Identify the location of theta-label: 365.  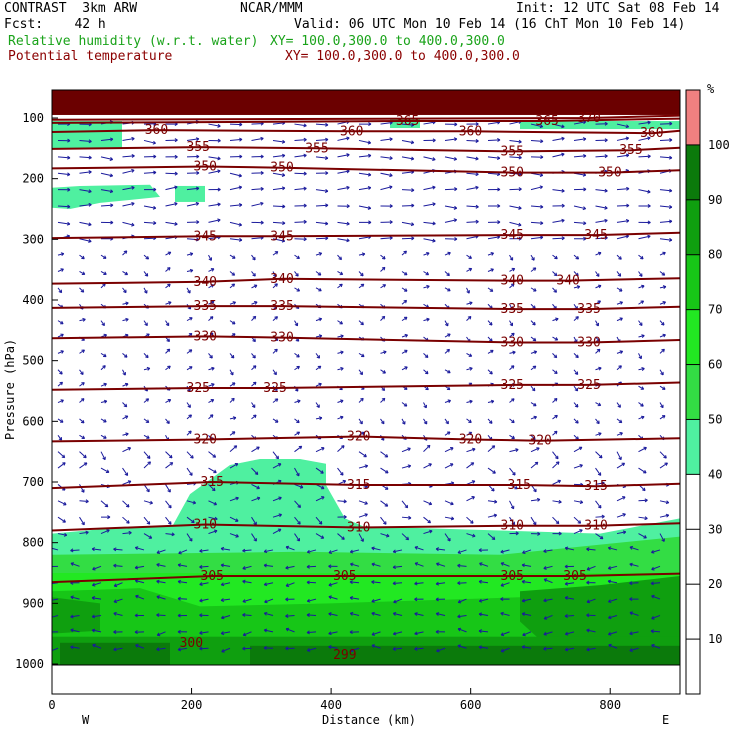
(546, 121).